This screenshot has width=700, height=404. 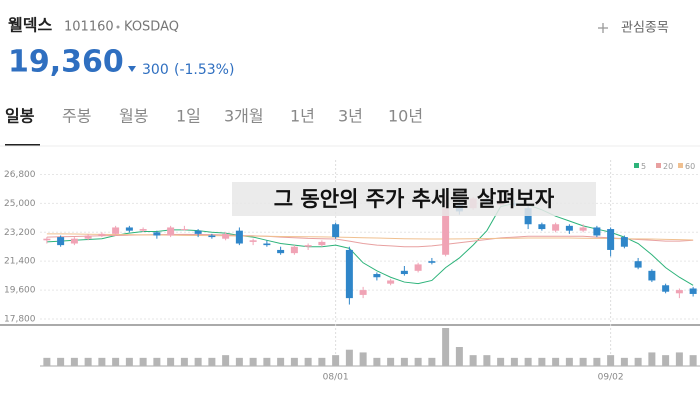 What do you see at coordinates (214, 116) in the screenshot?
I see `tabs: 일봉 주봉 월봉 1일 3개월 1년 3년 10년` at bounding box center [214, 116].